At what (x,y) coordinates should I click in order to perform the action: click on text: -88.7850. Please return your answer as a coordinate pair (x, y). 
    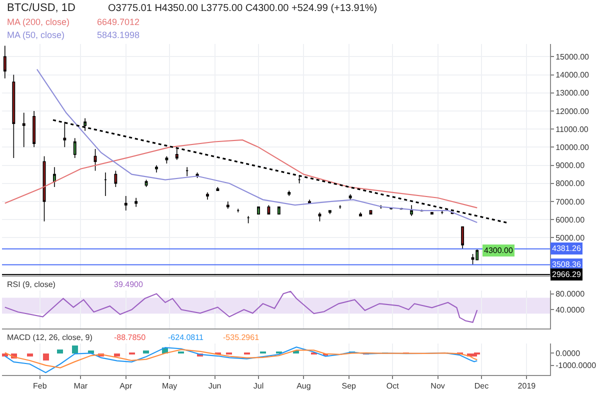
    Looking at the image, I should click on (130, 337).